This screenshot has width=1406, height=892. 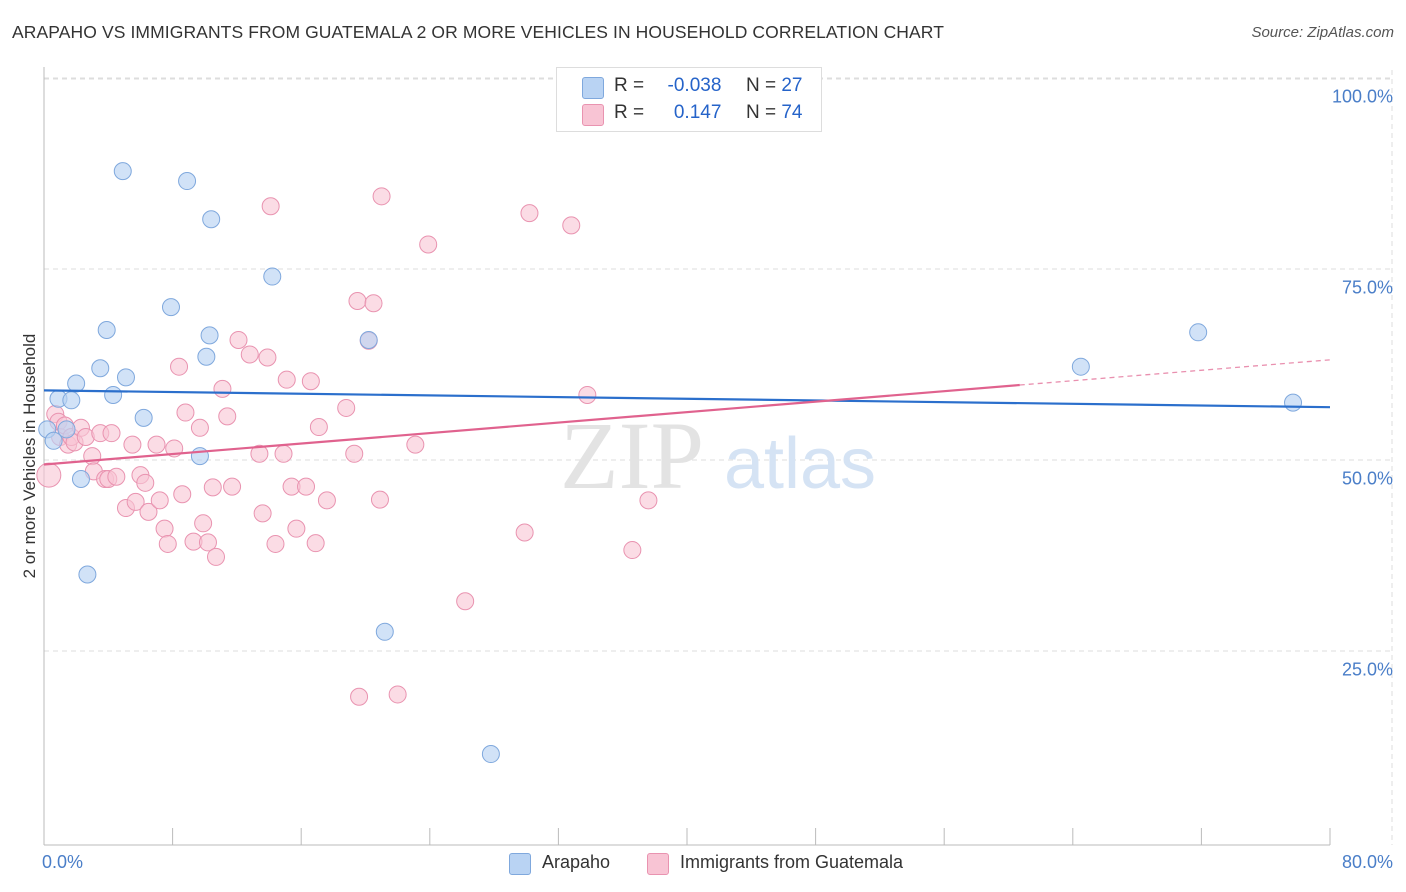 What do you see at coordinates (520, 864) in the screenshot?
I see `bottom-legend-swatch-blue` at bounding box center [520, 864].